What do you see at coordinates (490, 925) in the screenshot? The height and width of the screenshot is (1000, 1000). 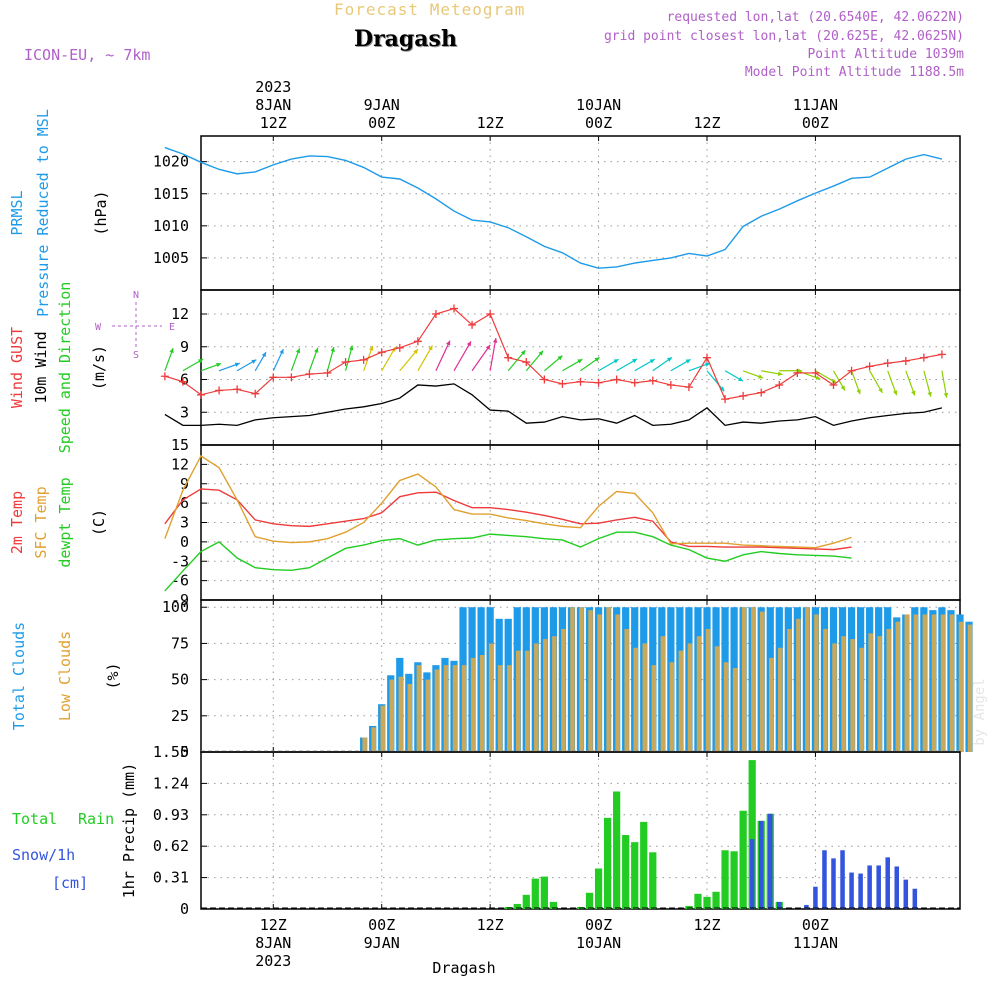 I see `bottom-time-label: 12Z` at bounding box center [490, 925].